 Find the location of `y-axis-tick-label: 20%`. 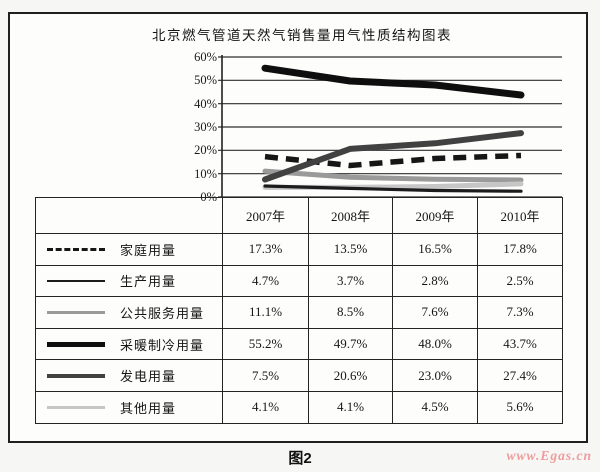

y-axis-tick-label: 20% is located at coordinates (205, 150).